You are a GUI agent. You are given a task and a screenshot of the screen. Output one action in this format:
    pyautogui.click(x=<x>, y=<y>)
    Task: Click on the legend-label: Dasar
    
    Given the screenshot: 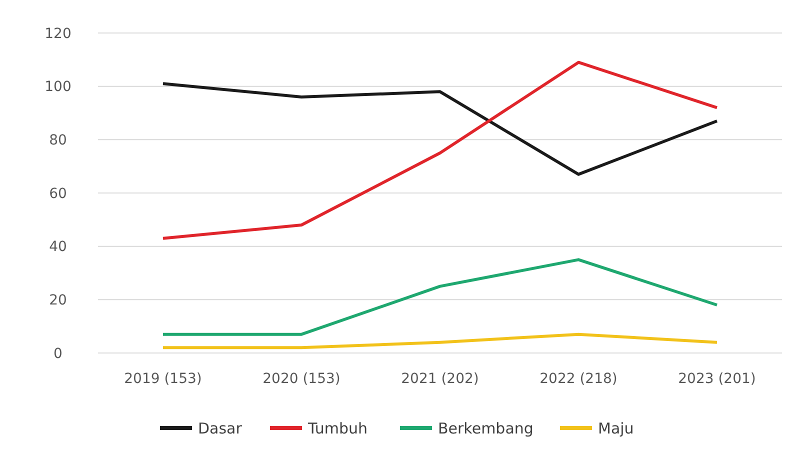 What is the action you would take?
    pyautogui.click(x=220, y=428)
    